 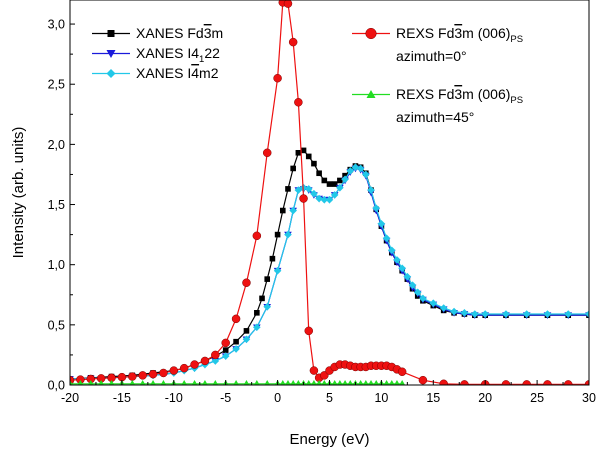 What do you see at coordinates (174, 398) in the screenshot?
I see `x-tick-label: -10` at bounding box center [174, 398].